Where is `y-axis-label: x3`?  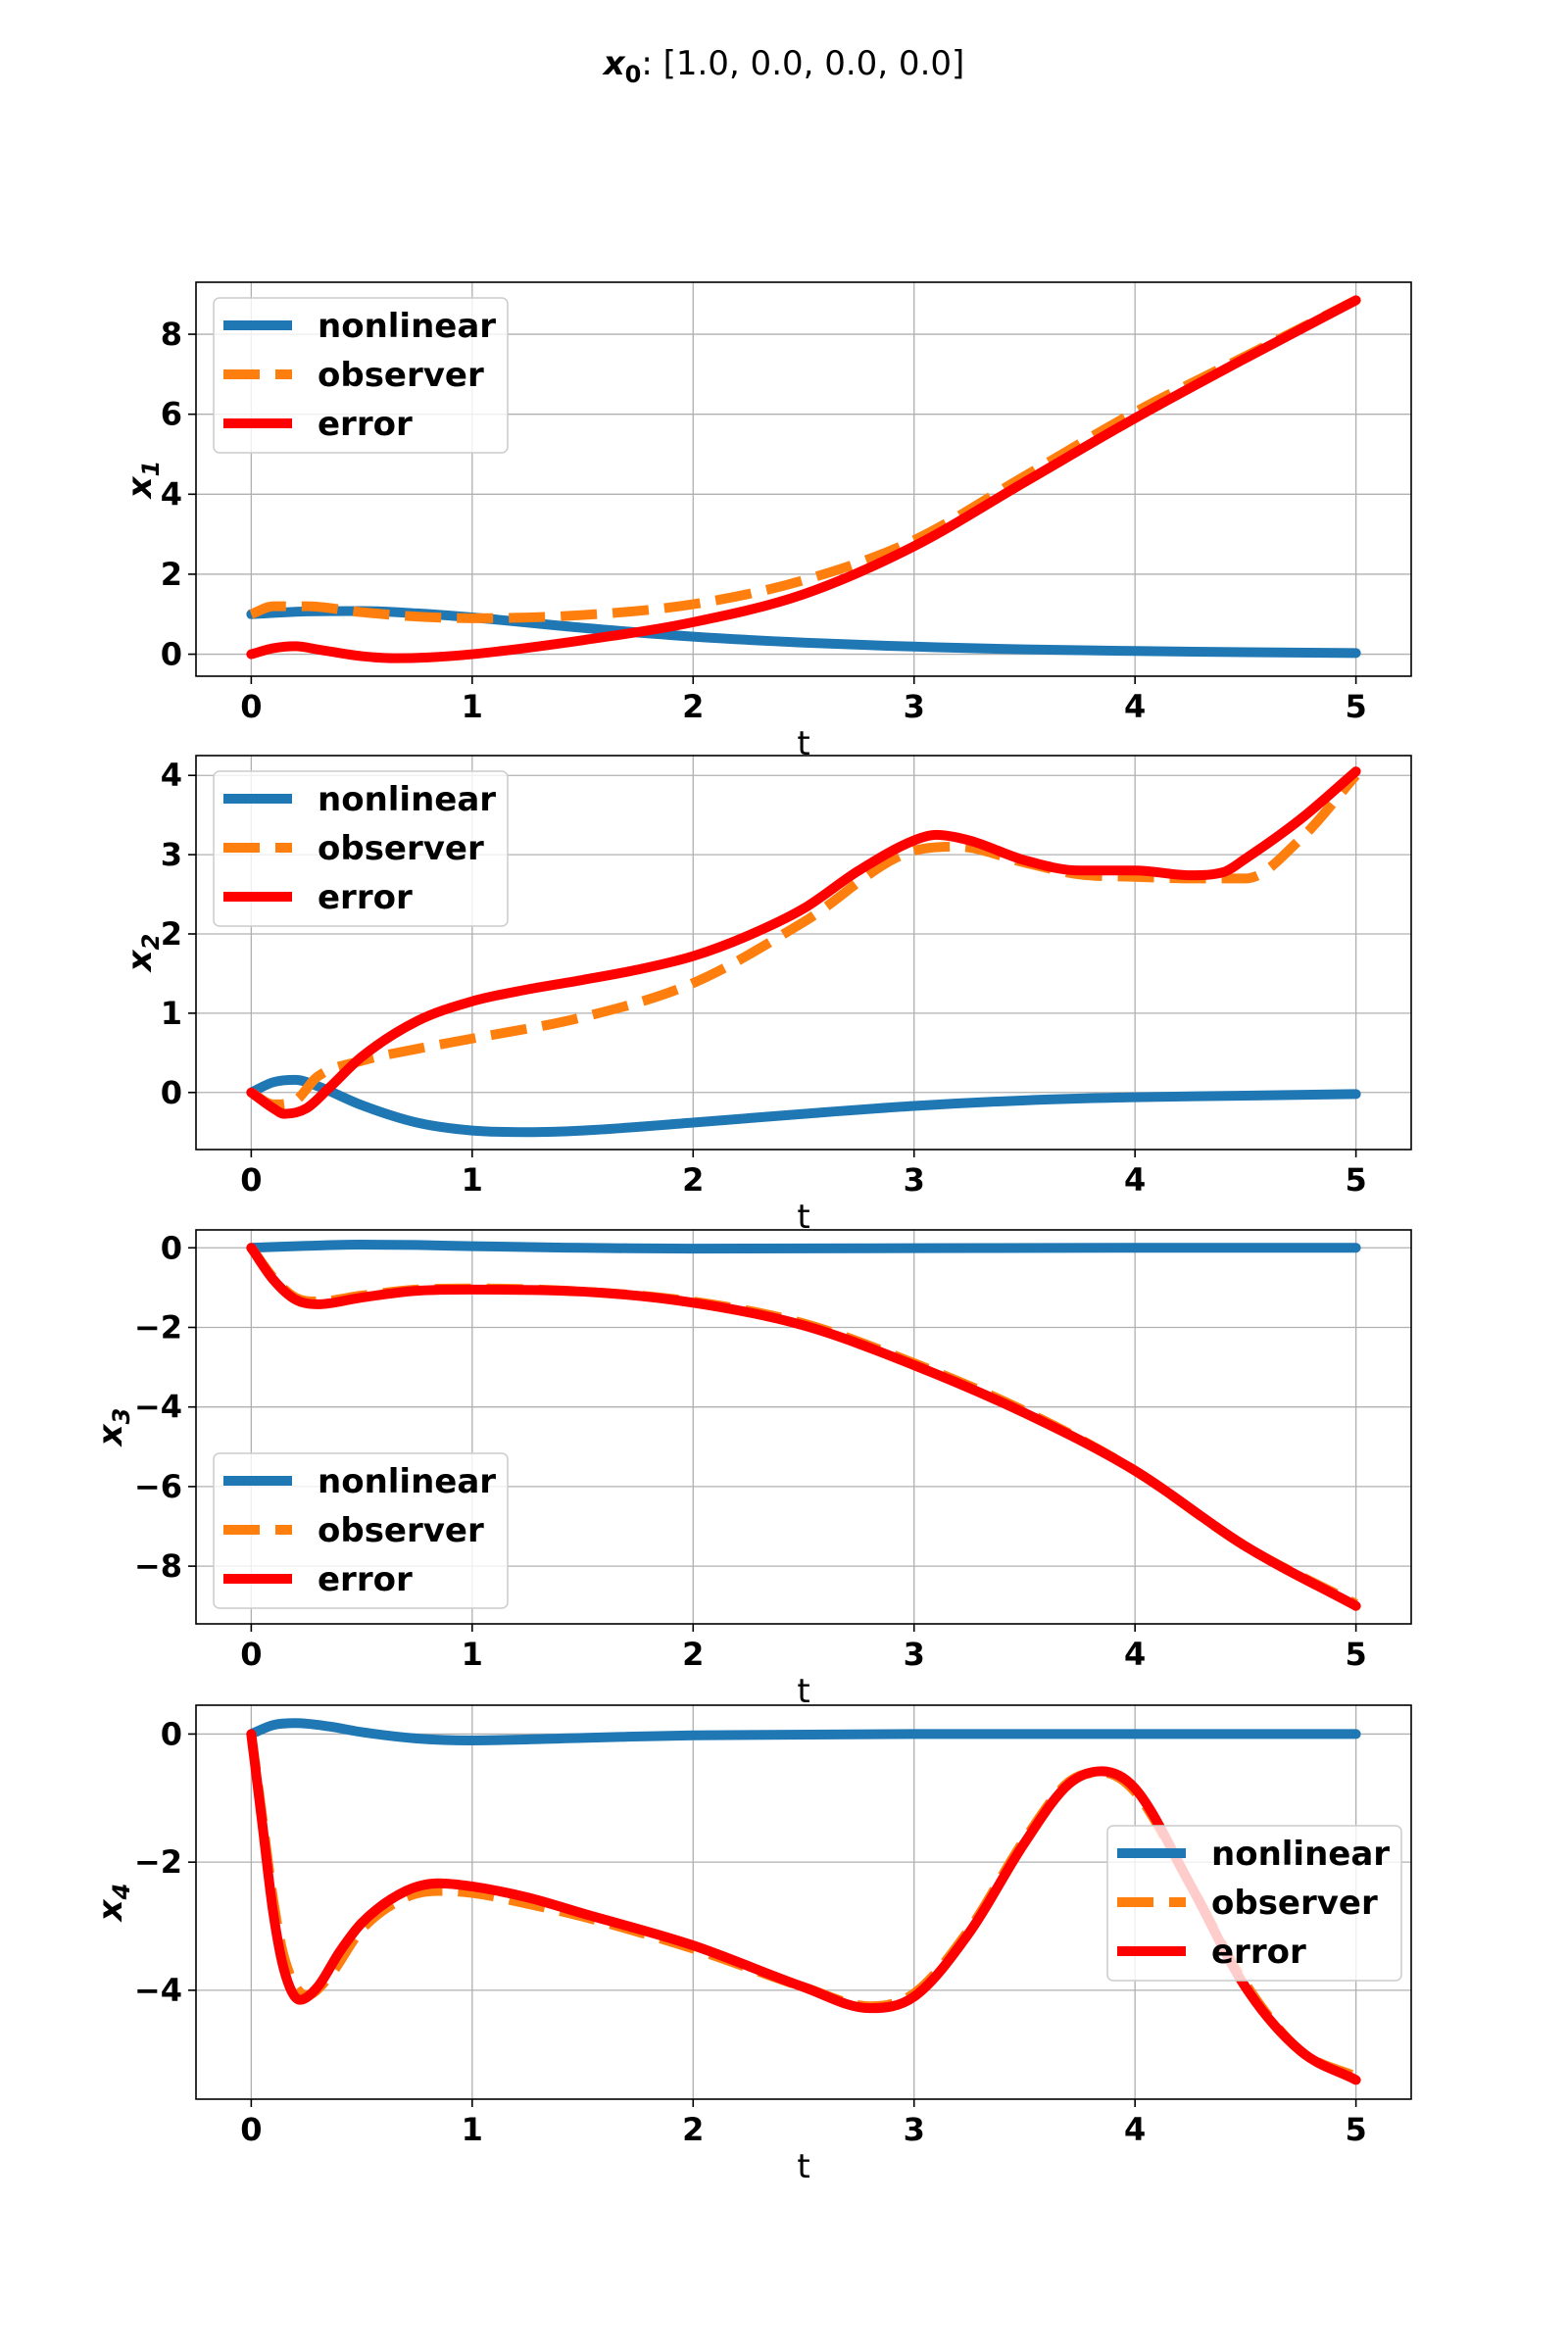 y-axis-label: x3 is located at coordinates (113, 1428).